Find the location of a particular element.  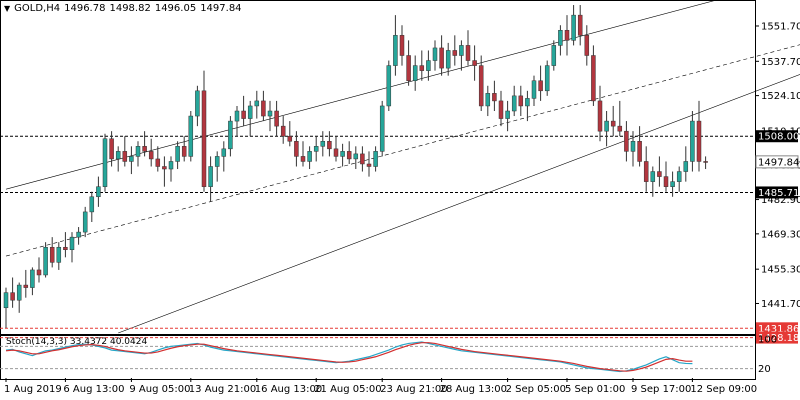

dropdown-triangle-icon: ▼ is located at coordinates (7, 8).